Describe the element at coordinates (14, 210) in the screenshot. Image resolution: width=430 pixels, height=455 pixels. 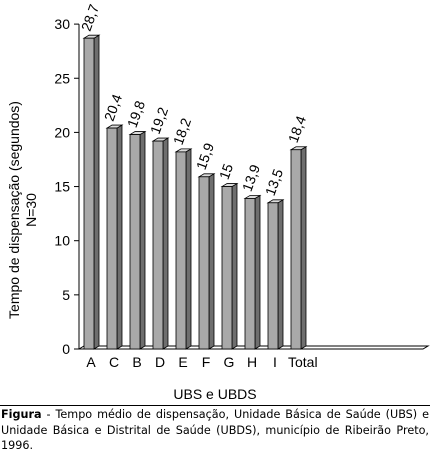
I see `y-axis-title-line1: Tempo de dispensação (segundos)` at that location.